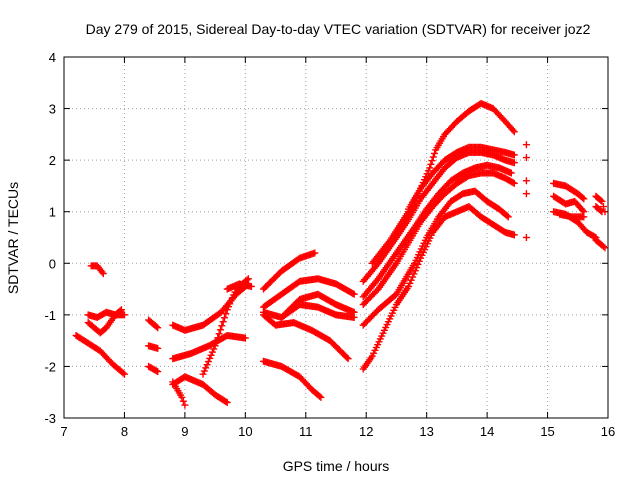 The height and width of the screenshot is (480, 640). Describe the element at coordinates (306, 431) in the screenshot. I see `x-tick-label-4: 11` at that location.